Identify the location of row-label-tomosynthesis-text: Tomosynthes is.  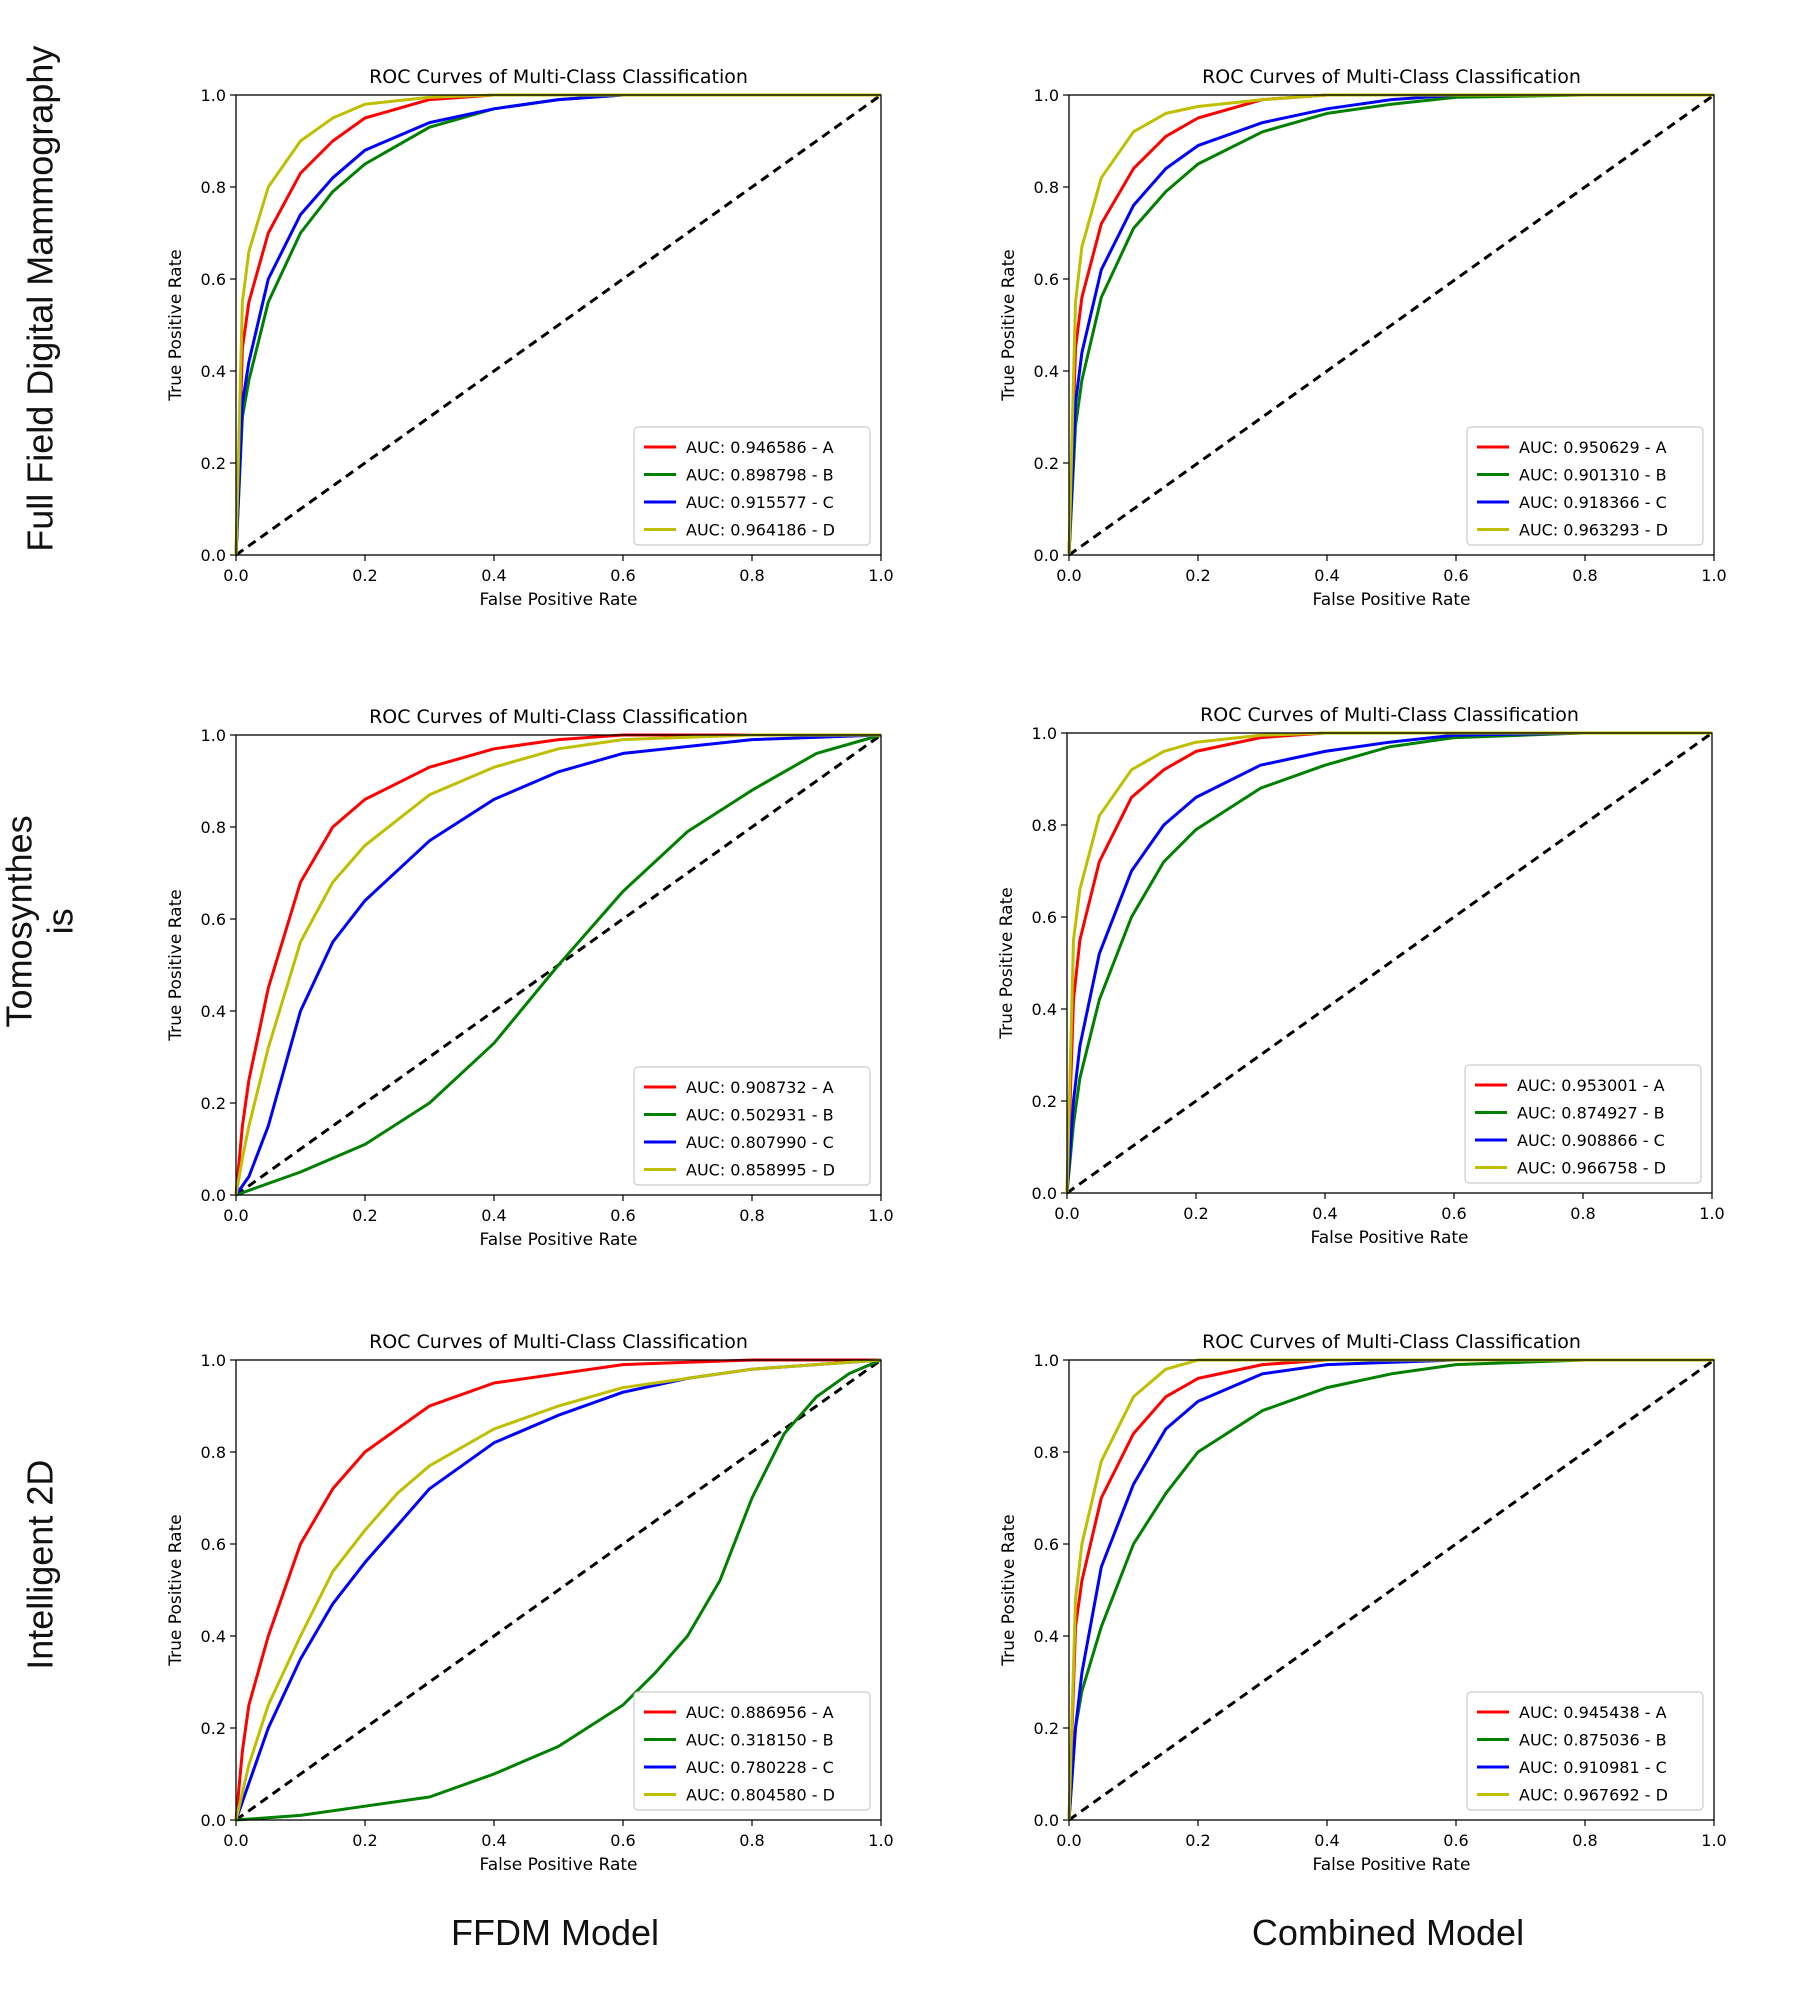
(40, 921).